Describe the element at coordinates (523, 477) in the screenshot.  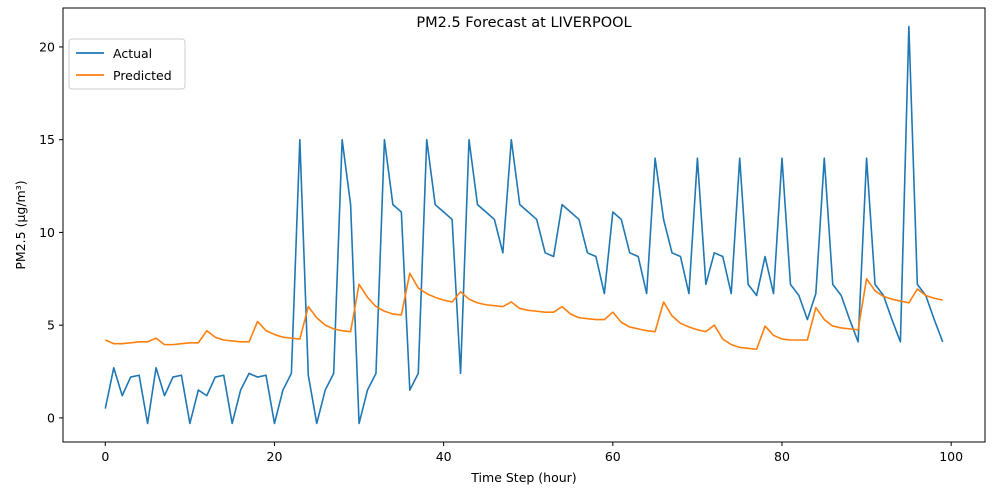
I see `x-axis-label: Time Step (hour)` at that location.